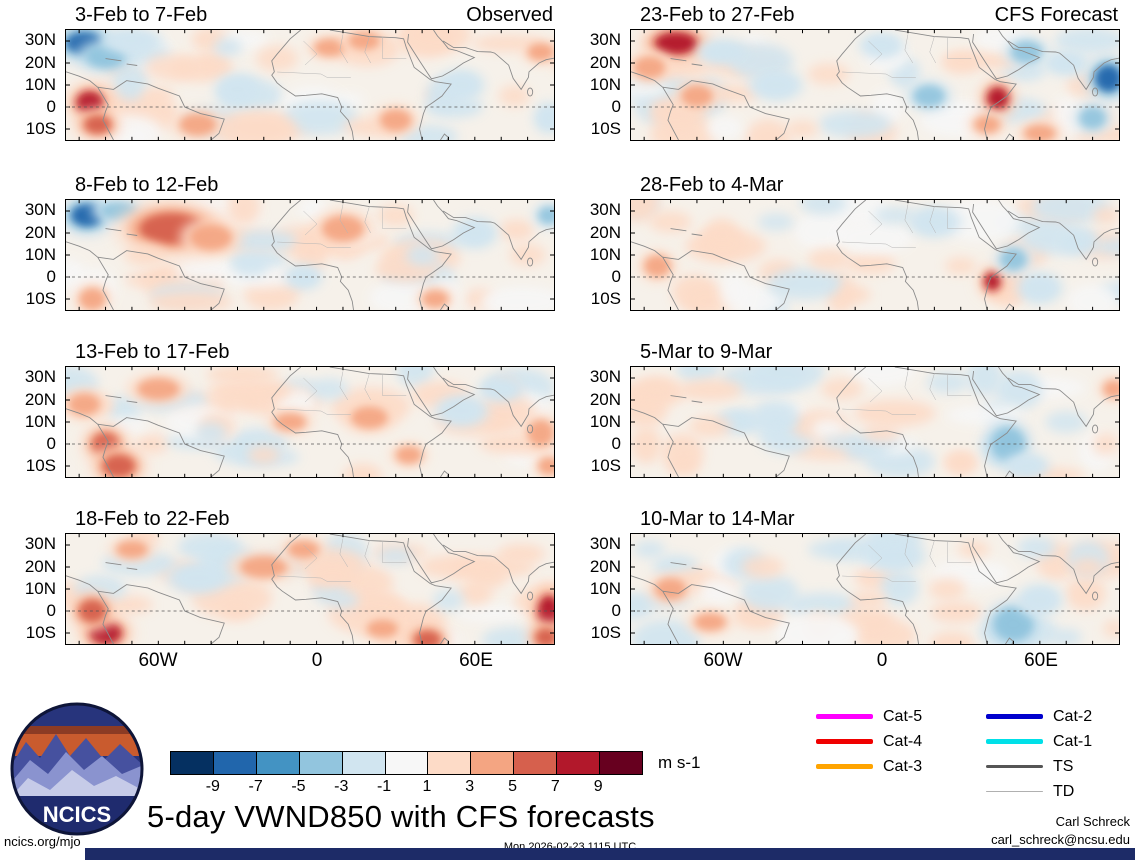 Image resolution: width=1135 pixels, height=860 pixels. What do you see at coordinates (470, 786) in the screenshot?
I see `colorbar-tick-label: 3` at bounding box center [470, 786].